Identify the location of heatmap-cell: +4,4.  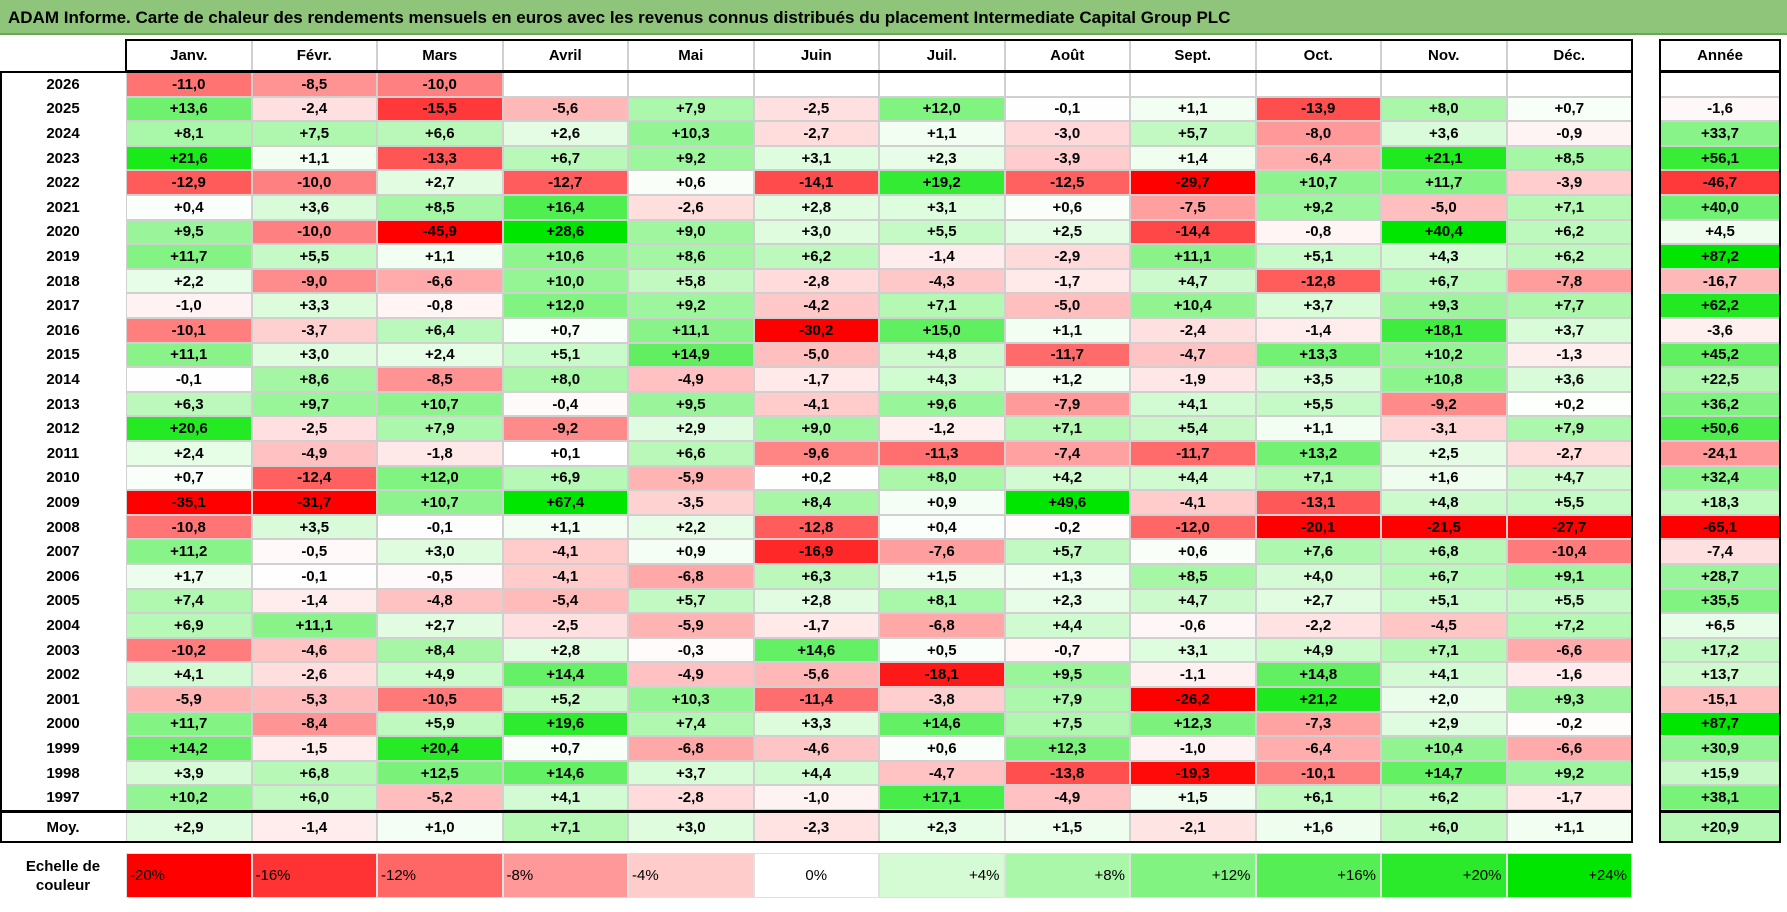
(1193, 478).